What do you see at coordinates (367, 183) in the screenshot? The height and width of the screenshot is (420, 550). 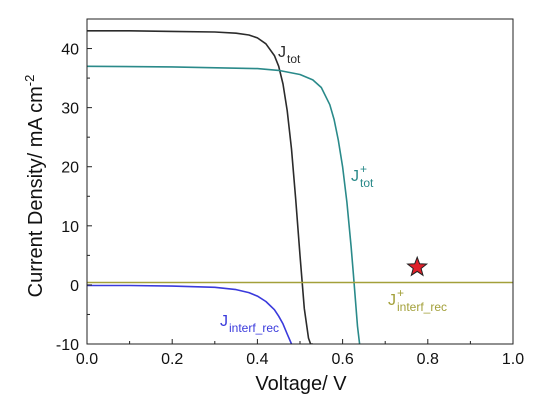 I see `series-label-sub-1: tot` at bounding box center [367, 183].